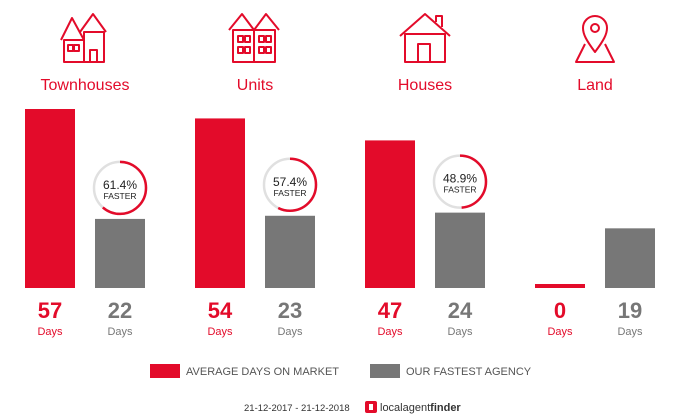 The height and width of the screenshot is (420, 700). What do you see at coordinates (297, 408) in the screenshot?
I see `date-range: 21-12-2017 - 21-12-2018` at bounding box center [297, 408].